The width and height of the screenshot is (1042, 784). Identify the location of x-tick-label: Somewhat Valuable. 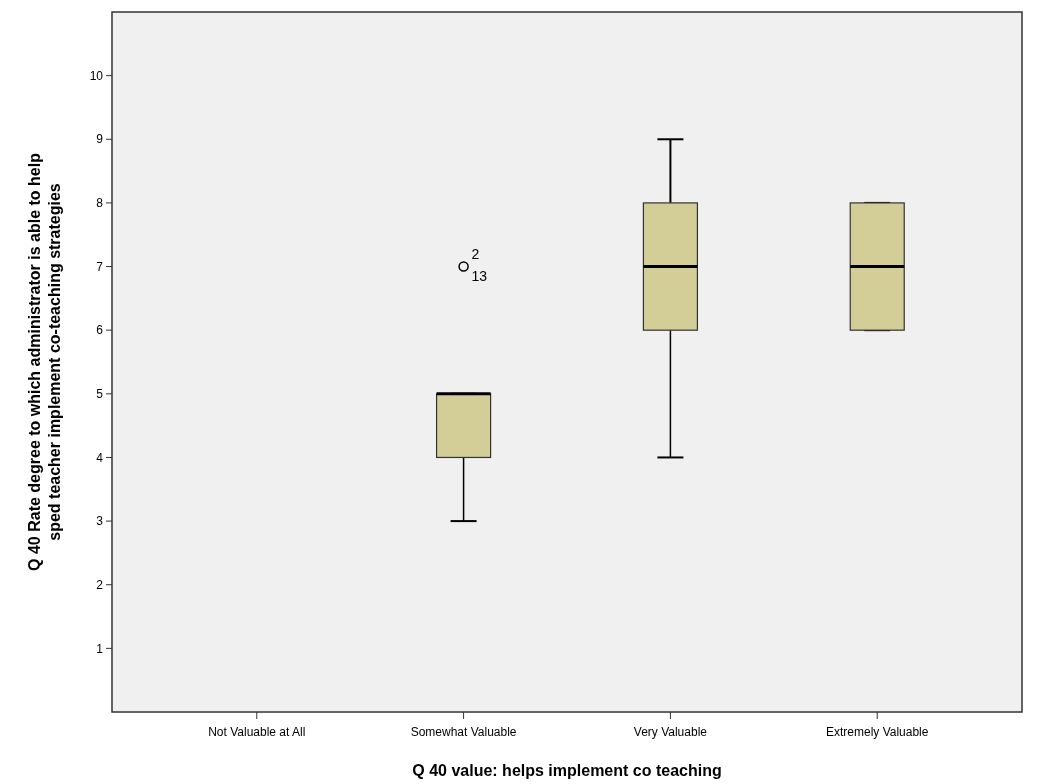
(463, 732).